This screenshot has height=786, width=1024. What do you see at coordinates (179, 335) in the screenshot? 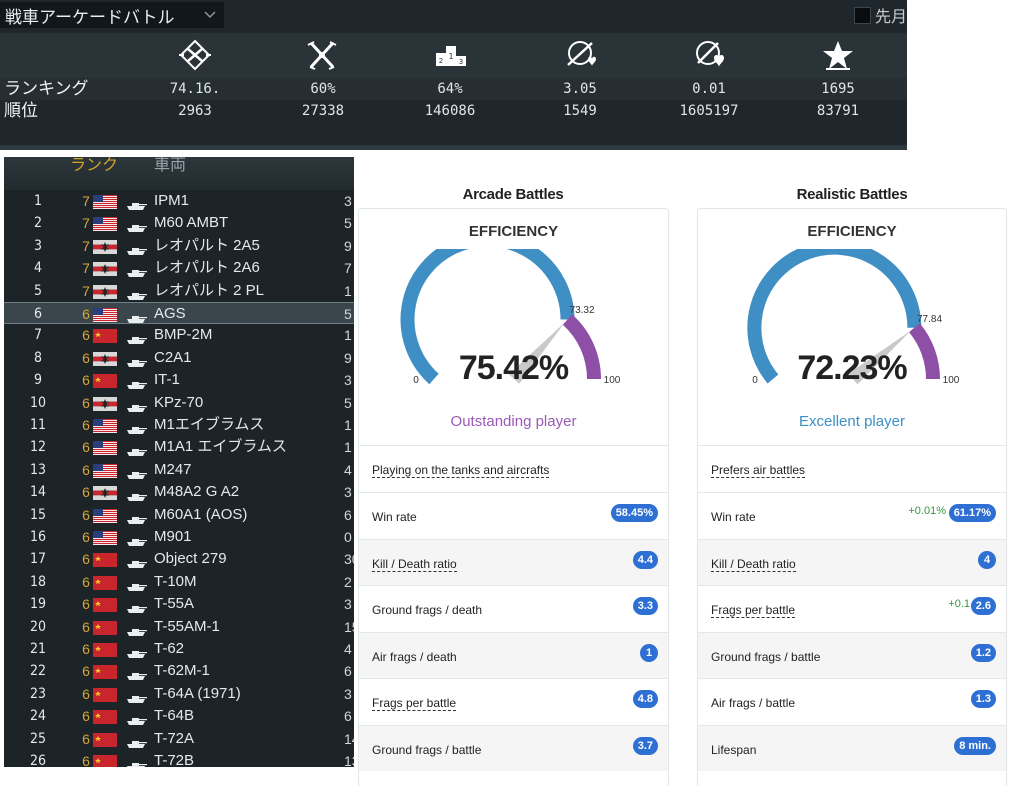
I see `vehicle-row: 7 6 BMP-2M 1` at bounding box center [179, 335].